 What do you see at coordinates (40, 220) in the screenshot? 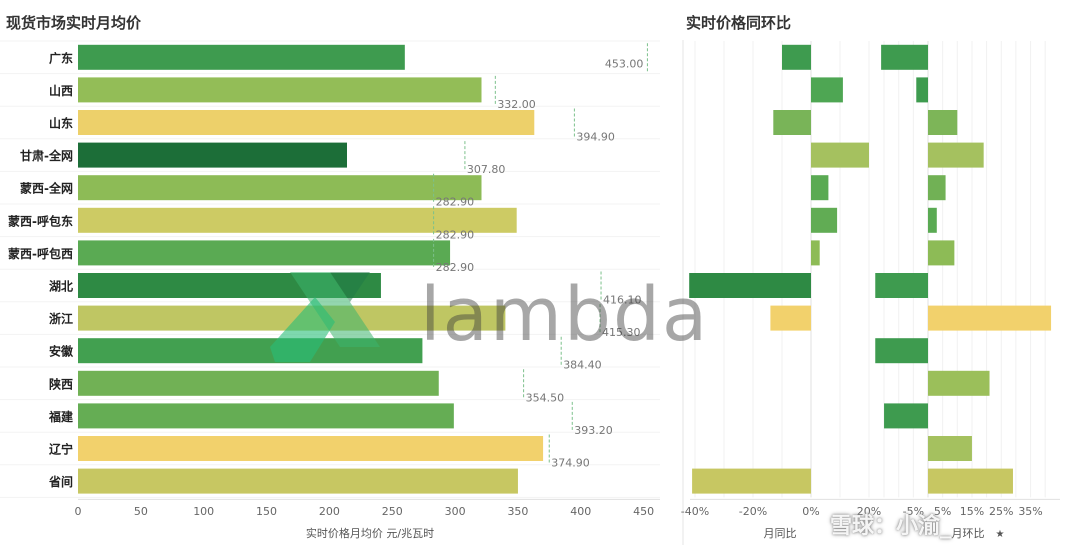
I see `category-label: 蒙西-呼包东` at bounding box center [40, 220].